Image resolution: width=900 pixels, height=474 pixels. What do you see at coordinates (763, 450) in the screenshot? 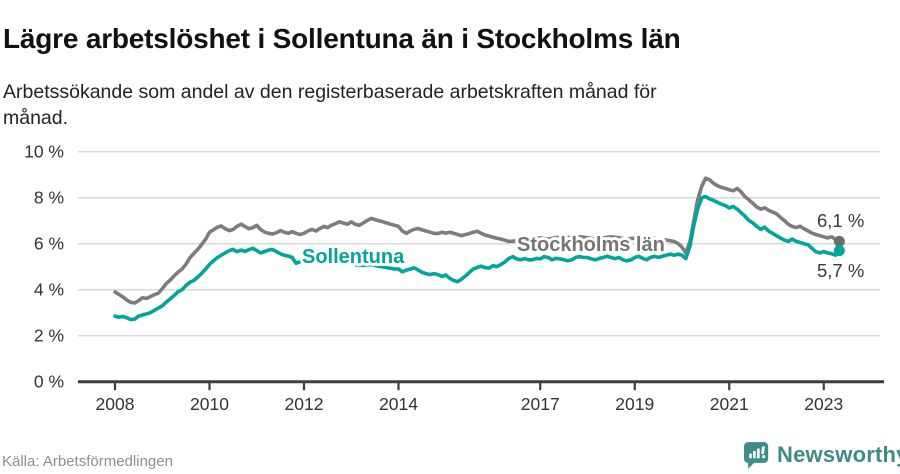
I see `logo-exclamation-stem` at bounding box center [763, 450].